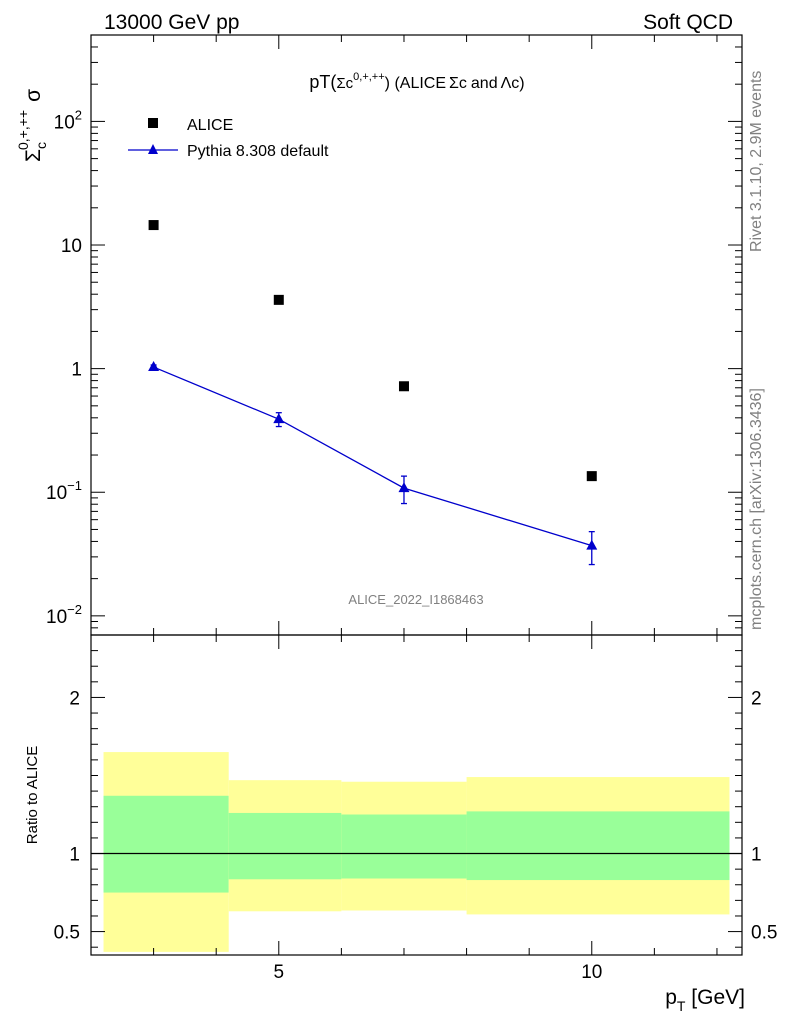 The image size is (786, 1024). What do you see at coordinates (458, 83) in the screenshot?
I see `title-sigma2: Σc` at bounding box center [458, 83].